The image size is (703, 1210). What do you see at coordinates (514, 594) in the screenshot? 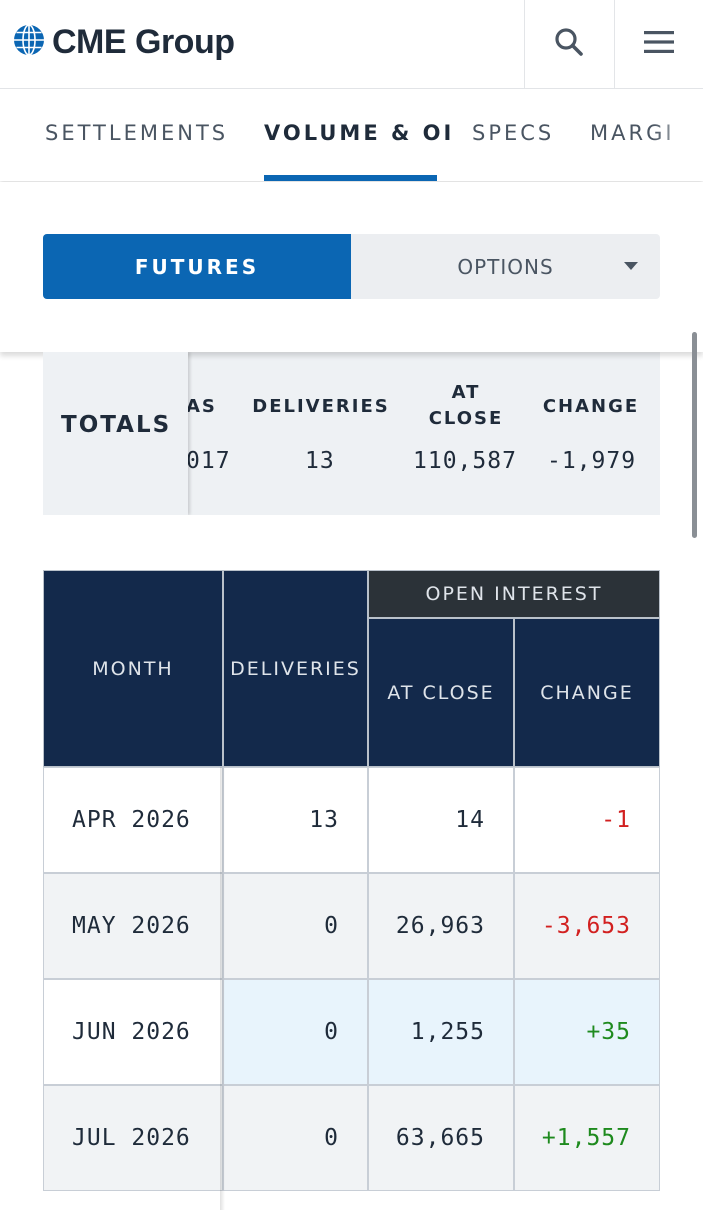
I see `column-group-open-interest: OPEN INTEREST` at bounding box center [514, 594].